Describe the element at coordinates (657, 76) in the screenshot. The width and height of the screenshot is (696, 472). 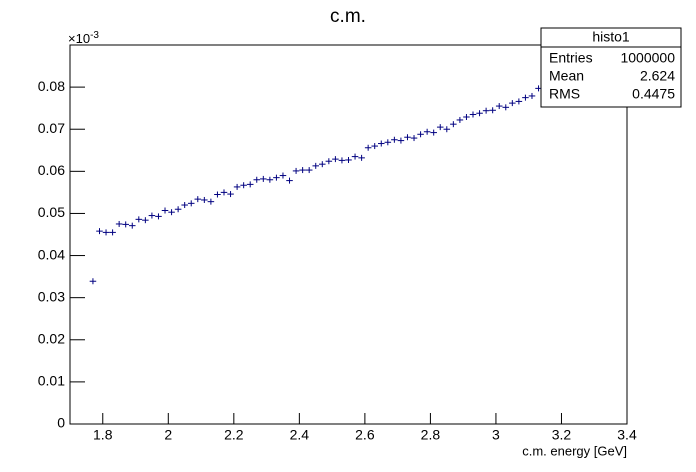
I see `stats-value: 2.624` at that location.